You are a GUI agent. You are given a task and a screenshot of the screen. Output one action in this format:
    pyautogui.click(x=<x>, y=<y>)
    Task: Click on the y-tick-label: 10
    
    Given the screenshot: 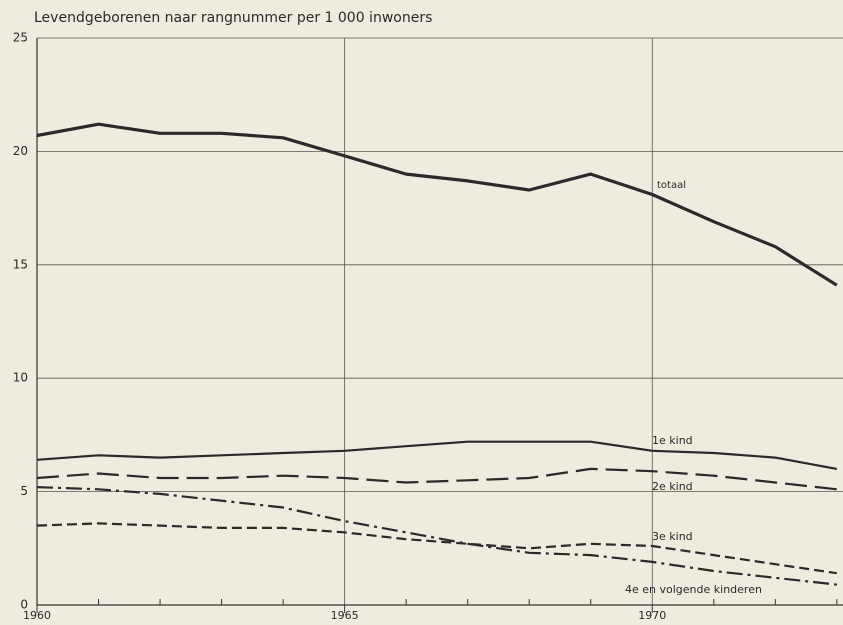 What is the action you would take?
    pyautogui.click(x=20, y=378)
    